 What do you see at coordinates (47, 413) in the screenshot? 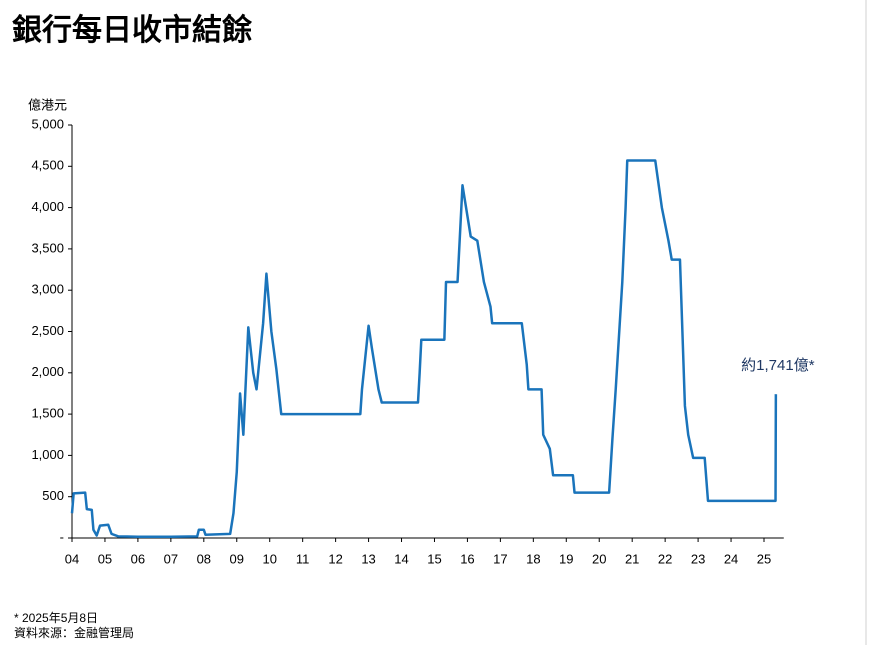
I see `y-tick-label: 1,500` at bounding box center [47, 413].